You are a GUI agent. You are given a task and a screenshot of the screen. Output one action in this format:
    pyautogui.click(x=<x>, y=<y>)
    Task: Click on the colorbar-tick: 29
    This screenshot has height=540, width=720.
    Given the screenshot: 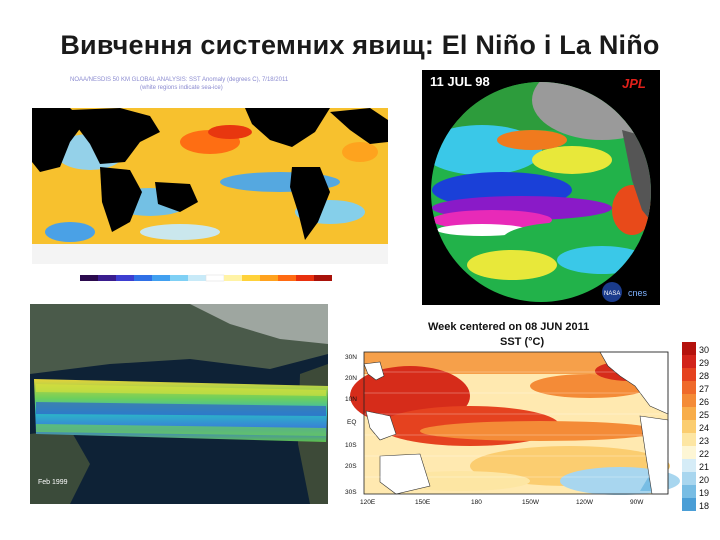 What is the action you would take?
    pyautogui.click(x=704, y=363)
    